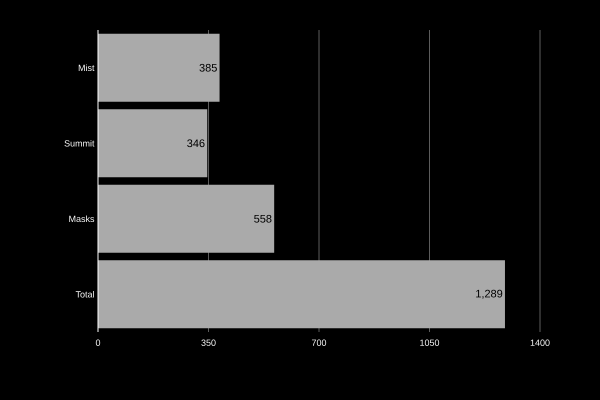 The width and height of the screenshot is (600, 400). Describe the element at coordinates (319, 343) in the screenshot. I see `x-tick-label: 700` at that location.